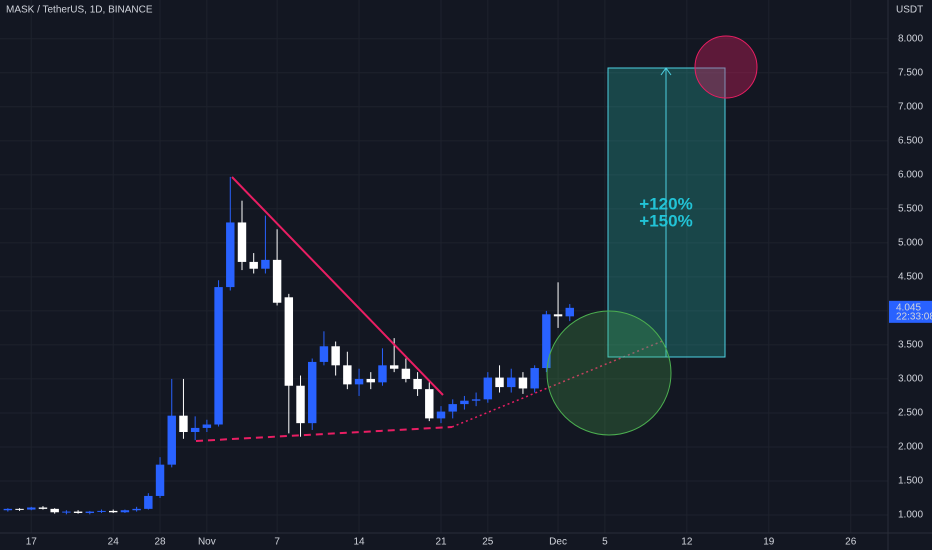  I want to click on y-tick-label: 6.500, so click(910, 140).